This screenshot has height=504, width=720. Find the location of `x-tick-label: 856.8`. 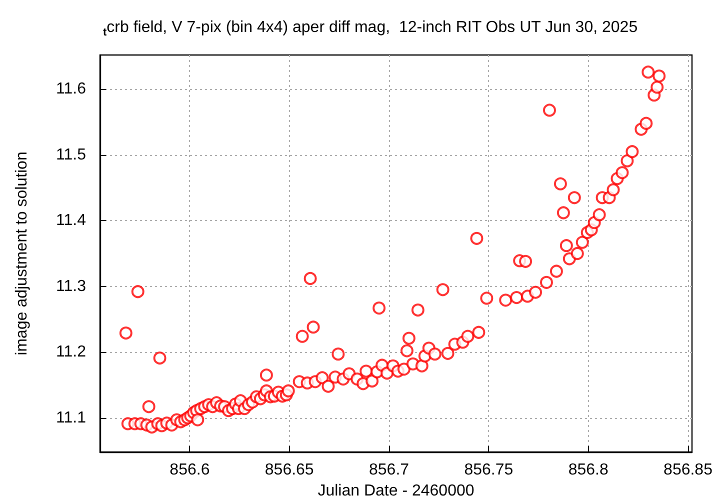

x-tick-label: 856.8 is located at coordinates (588, 470).